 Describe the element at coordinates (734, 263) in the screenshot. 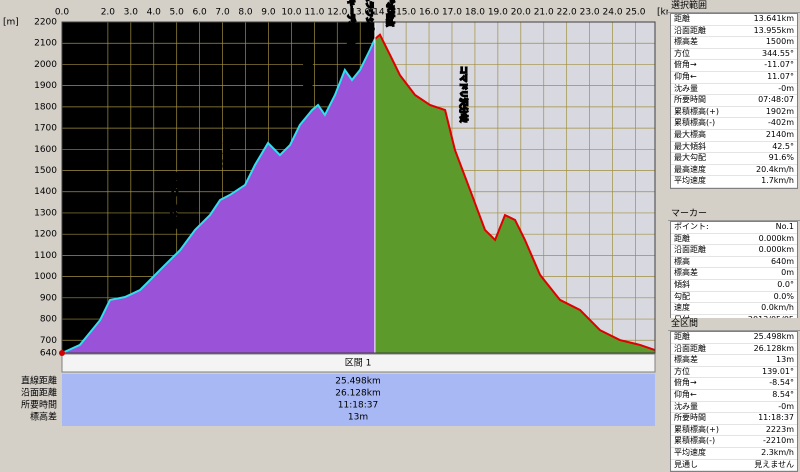

I see `panel-row: 標高 640m` at that location.